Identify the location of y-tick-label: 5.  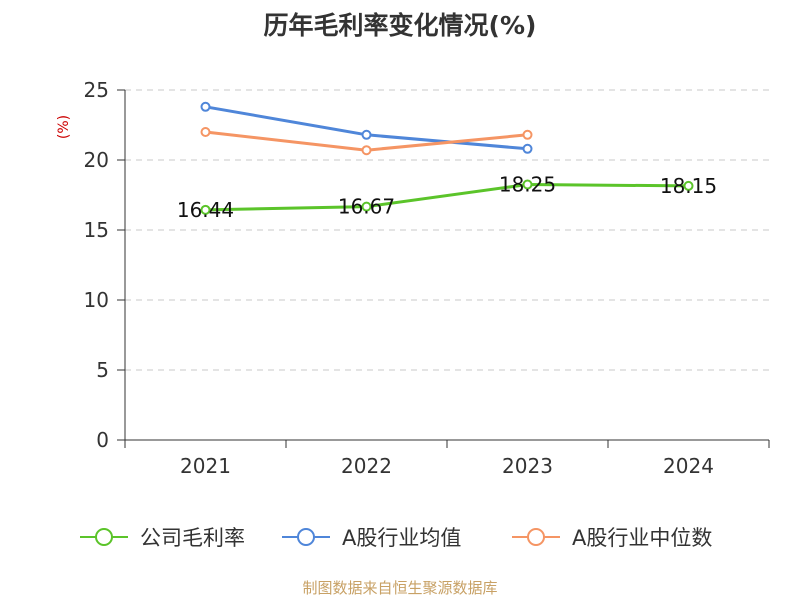
(102, 370).